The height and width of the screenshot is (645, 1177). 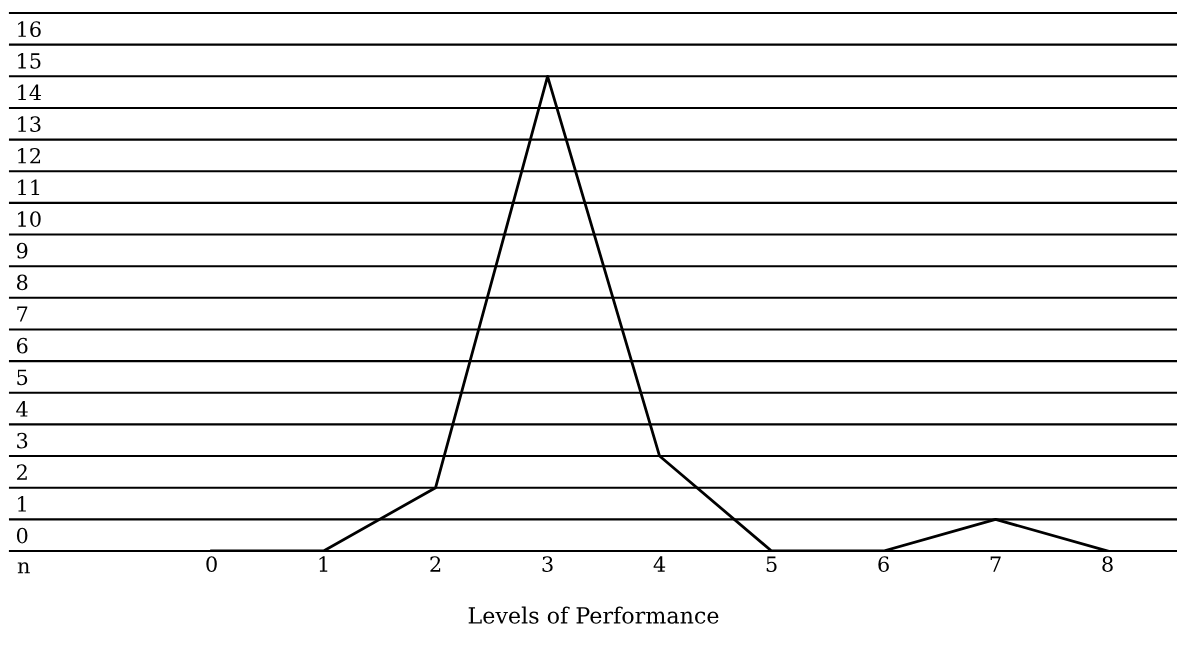 What do you see at coordinates (22, 282) in the screenshot?
I see `y-tick-label: 8` at bounding box center [22, 282].